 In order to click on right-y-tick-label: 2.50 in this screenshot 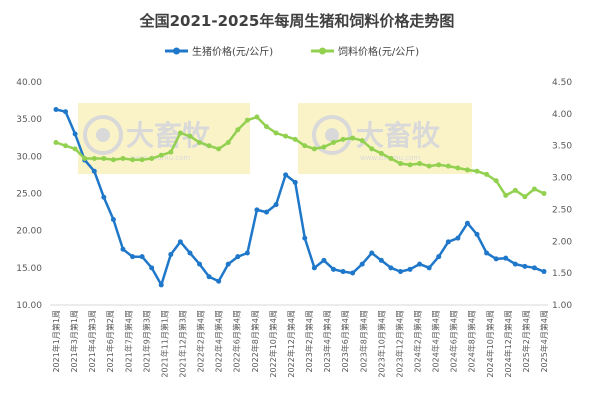, I will do `click(562, 210)`.